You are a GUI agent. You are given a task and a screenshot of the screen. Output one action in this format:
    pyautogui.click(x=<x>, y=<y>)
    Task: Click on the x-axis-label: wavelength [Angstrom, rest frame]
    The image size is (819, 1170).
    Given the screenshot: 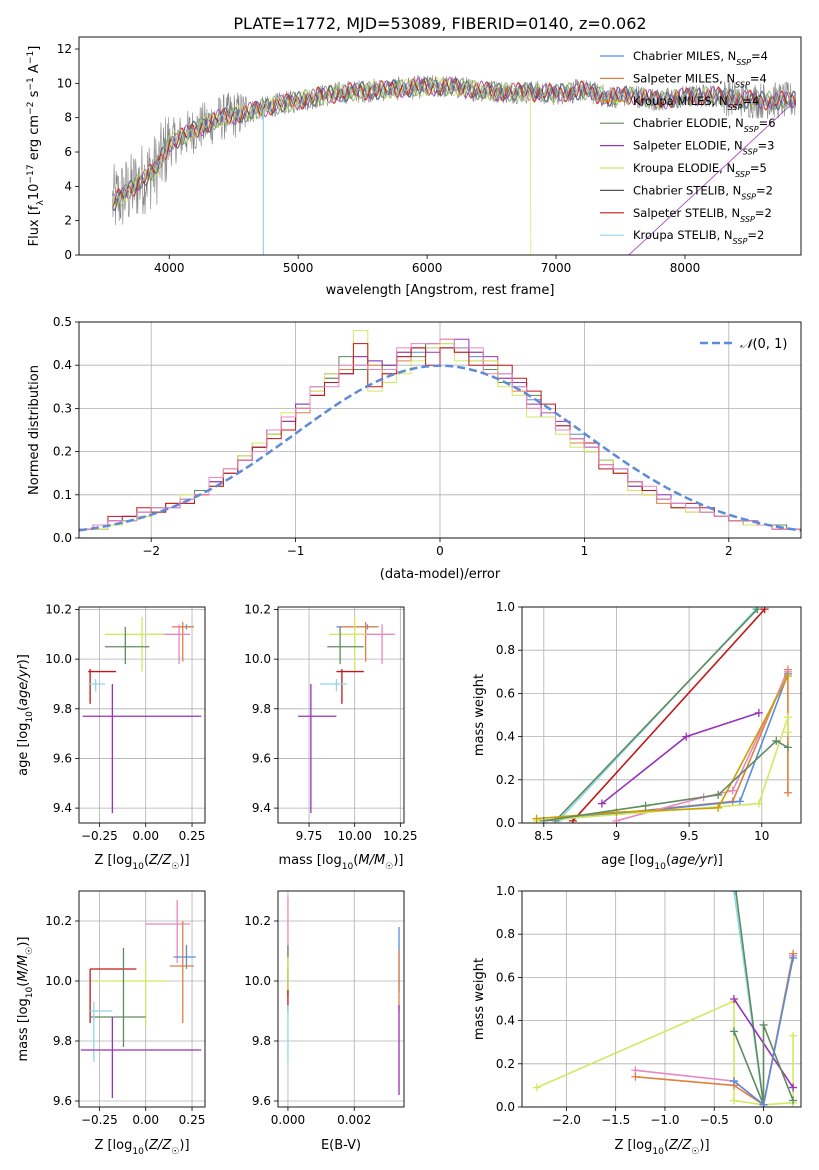 What is the action you would take?
    pyautogui.click(x=440, y=290)
    